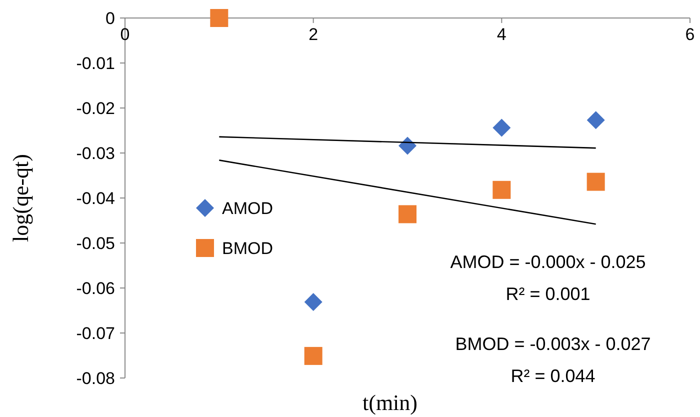 Image resolution: width=700 pixels, height=417 pixels. Describe the element at coordinates (247, 248) in the screenshot. I see `legend-label: BMOD` at that location.